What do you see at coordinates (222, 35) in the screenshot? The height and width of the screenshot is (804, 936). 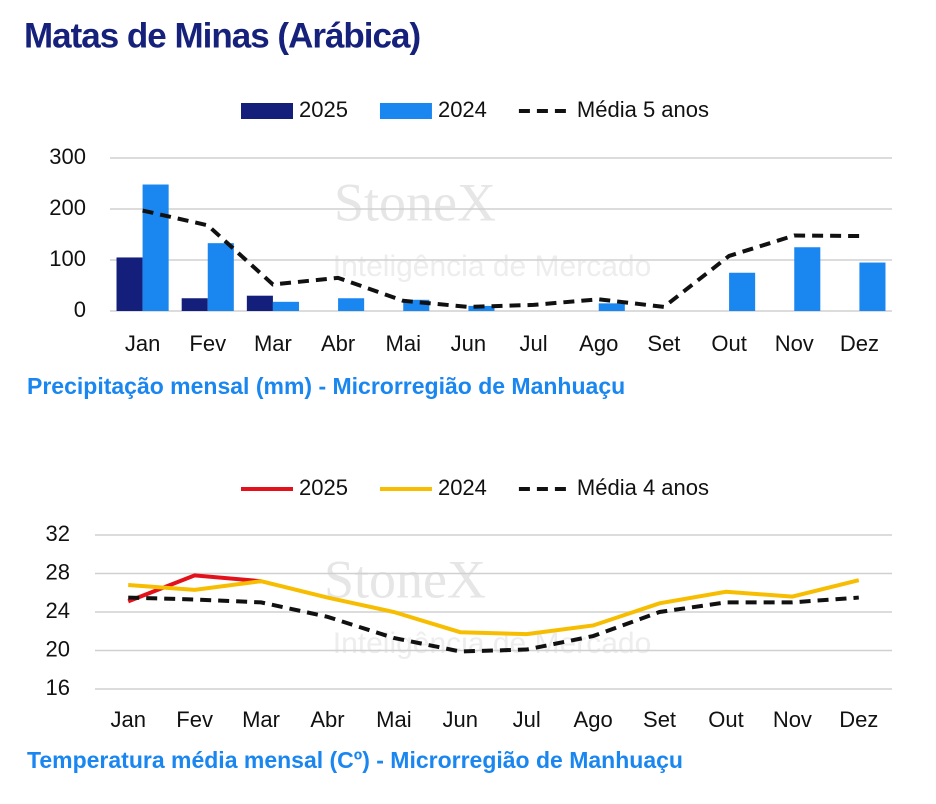 I see `page-title: Matas de Minas (Arábica)` at bounding box center [222, 35].